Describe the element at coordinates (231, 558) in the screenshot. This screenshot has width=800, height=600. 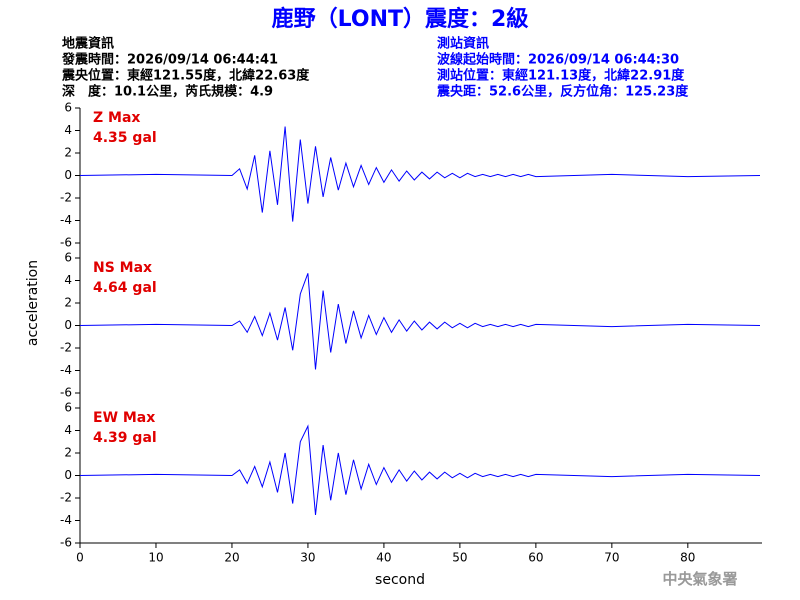
I see `x-tick-label: 20` at that location.